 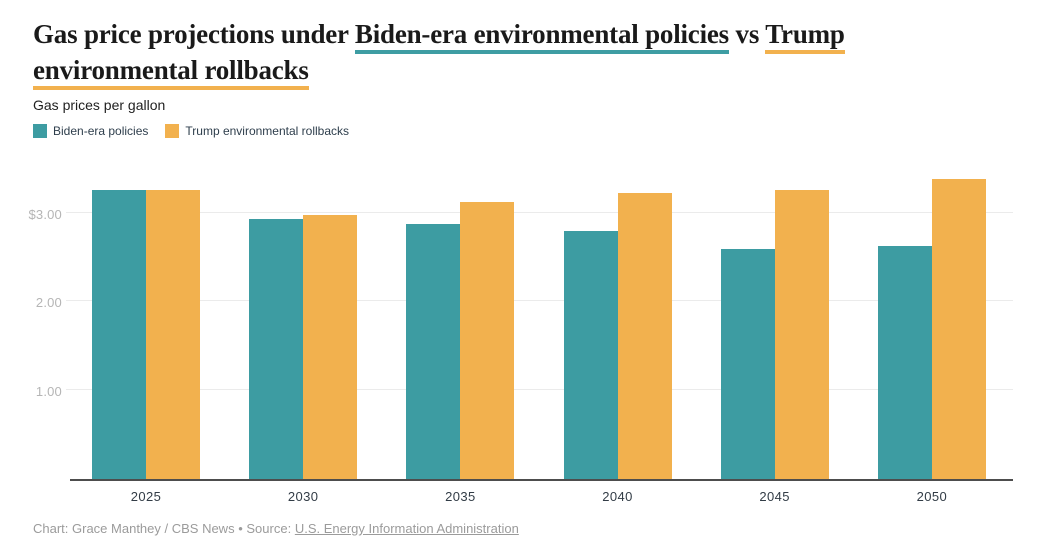 What do you see at coordinates (276, 349) in the screenshot?
I see `bar-biden-2030` at bounding box center [276, 349].